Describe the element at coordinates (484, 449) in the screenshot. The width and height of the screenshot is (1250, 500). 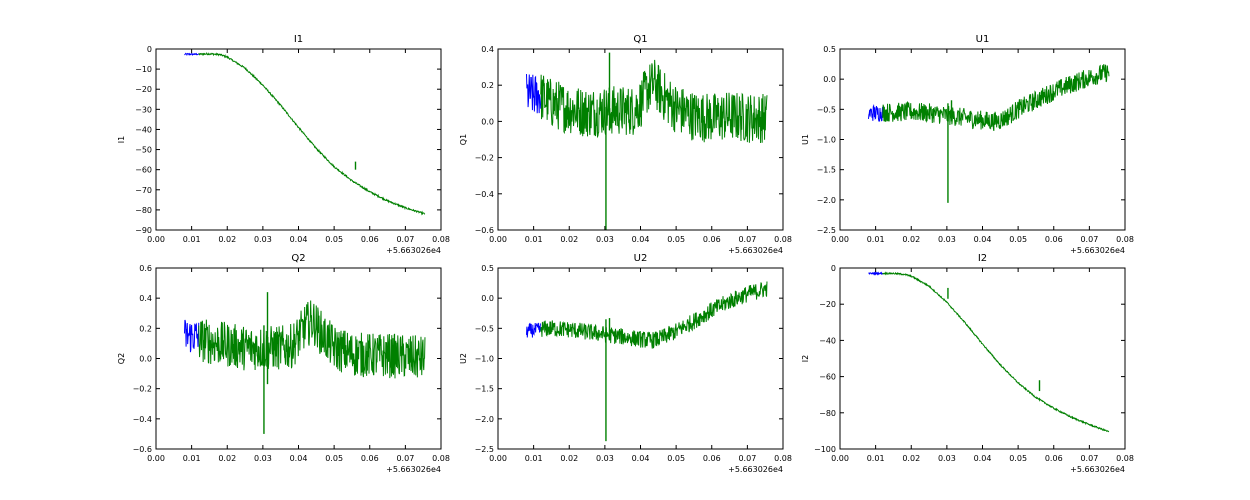
I see `y-tick-label: −2.5` at that location.